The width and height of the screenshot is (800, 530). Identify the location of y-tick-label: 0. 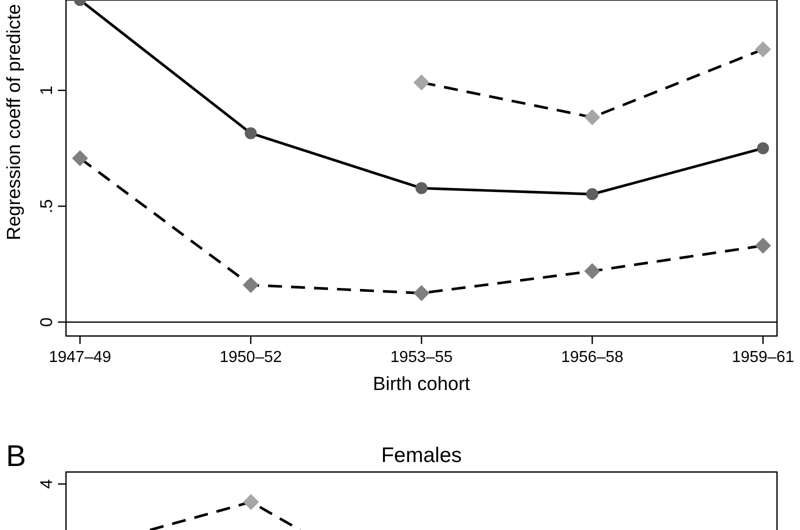
(46, 322).